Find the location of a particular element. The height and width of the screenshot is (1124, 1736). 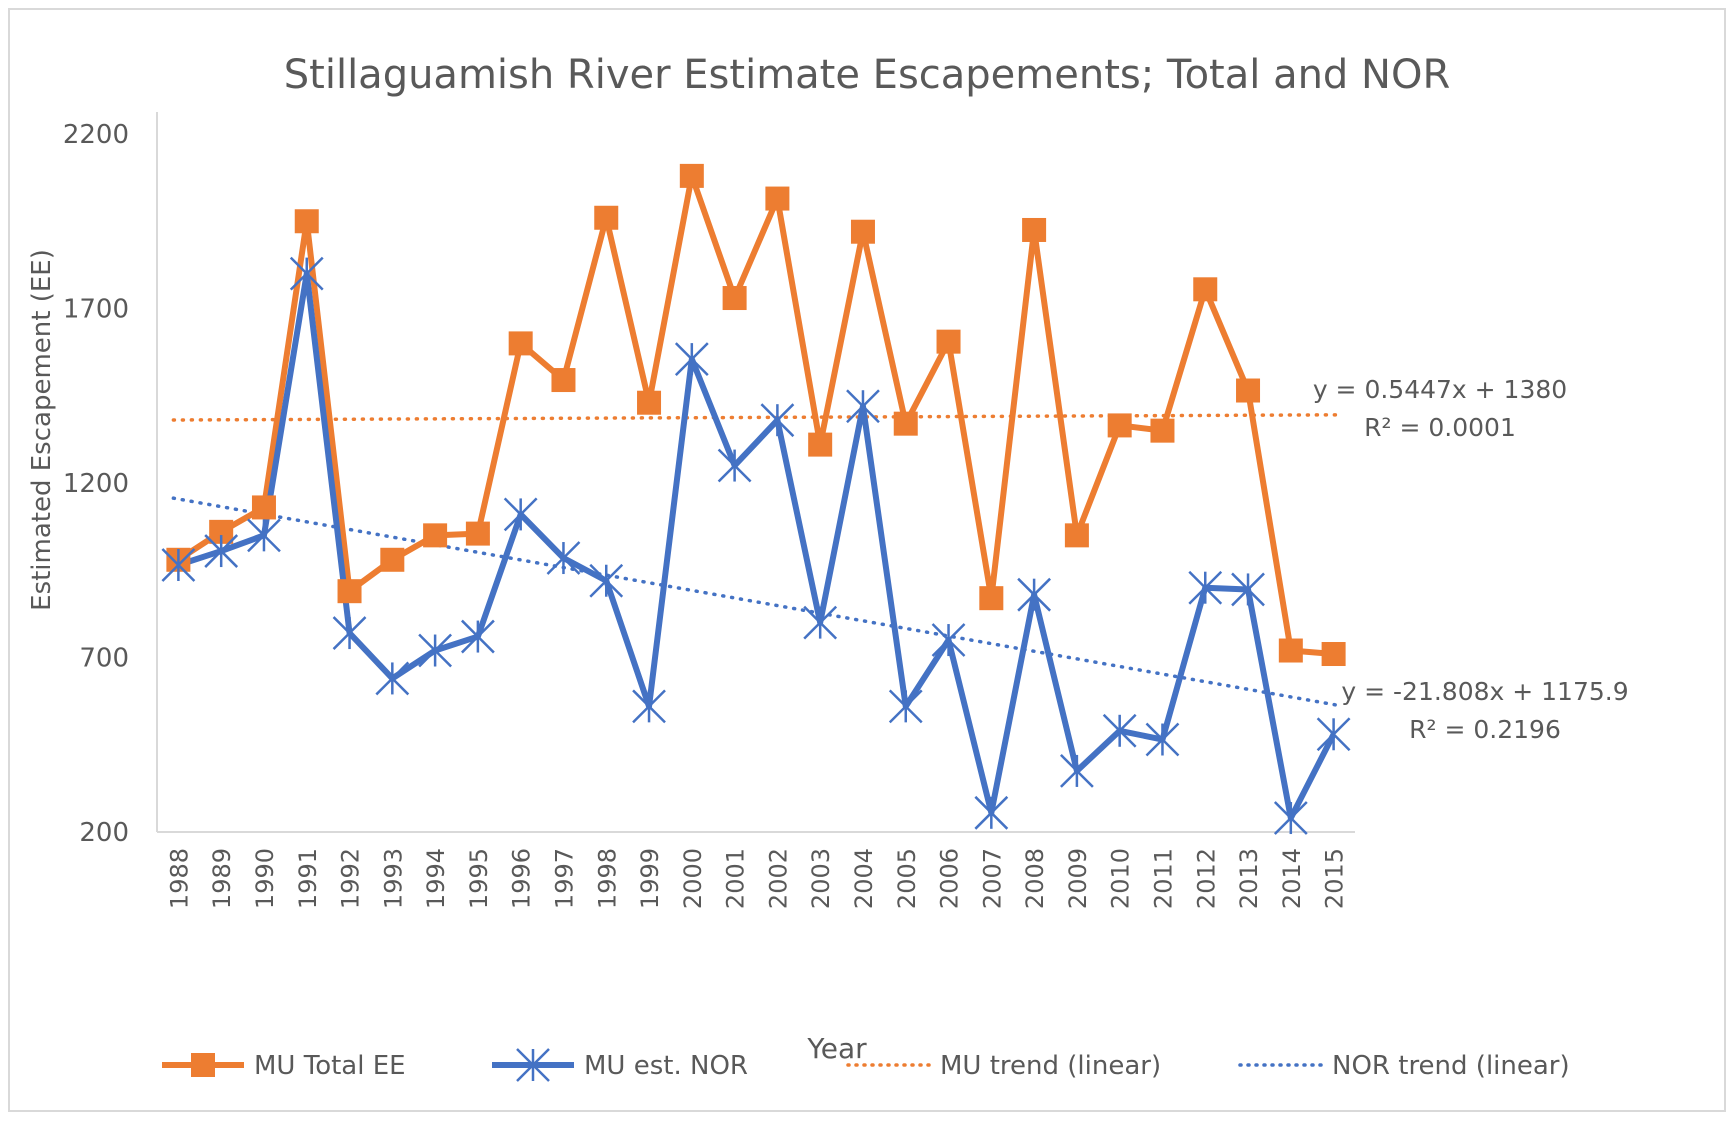

legend-item: MU est. NOR is located at coordinates (620, 1065).